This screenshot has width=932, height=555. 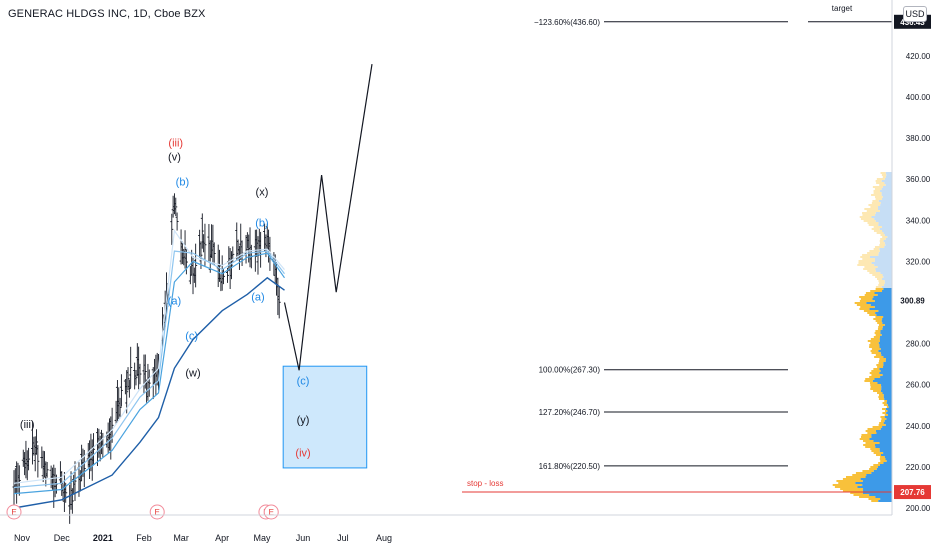 What do you see at coordinates (325, 417) in the screenshot?
I see `target-zone` at bounding box center [325, 417].